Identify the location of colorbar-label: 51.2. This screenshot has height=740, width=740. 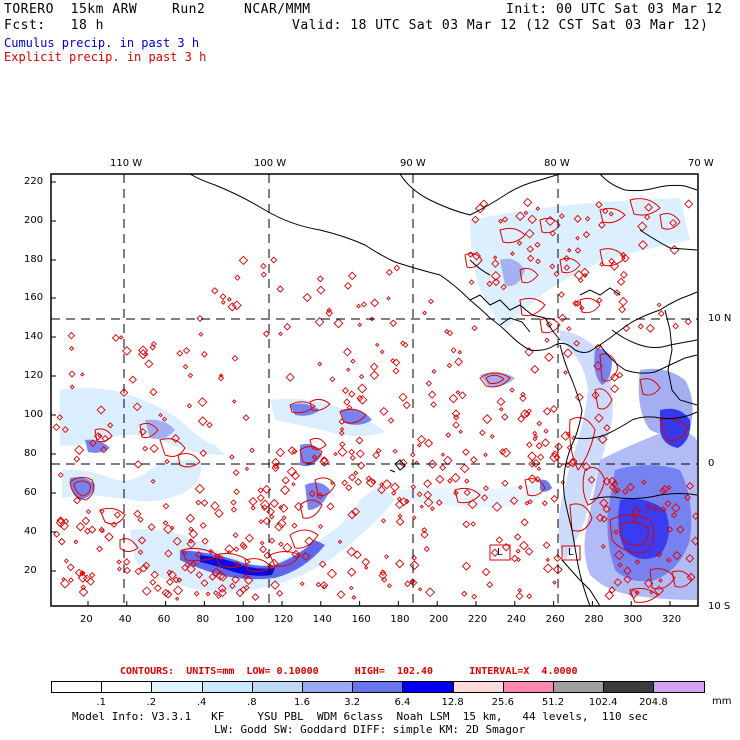
(553, 702).